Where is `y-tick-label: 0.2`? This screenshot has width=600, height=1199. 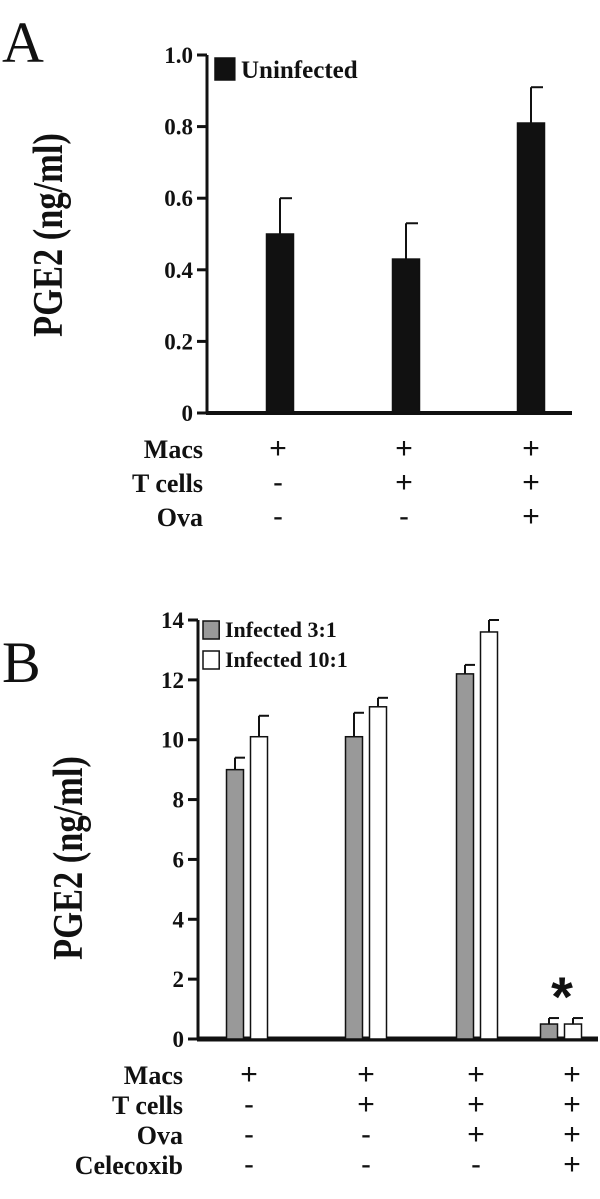
y-tick-label: 0.2 is located at coordinates (178, 341).